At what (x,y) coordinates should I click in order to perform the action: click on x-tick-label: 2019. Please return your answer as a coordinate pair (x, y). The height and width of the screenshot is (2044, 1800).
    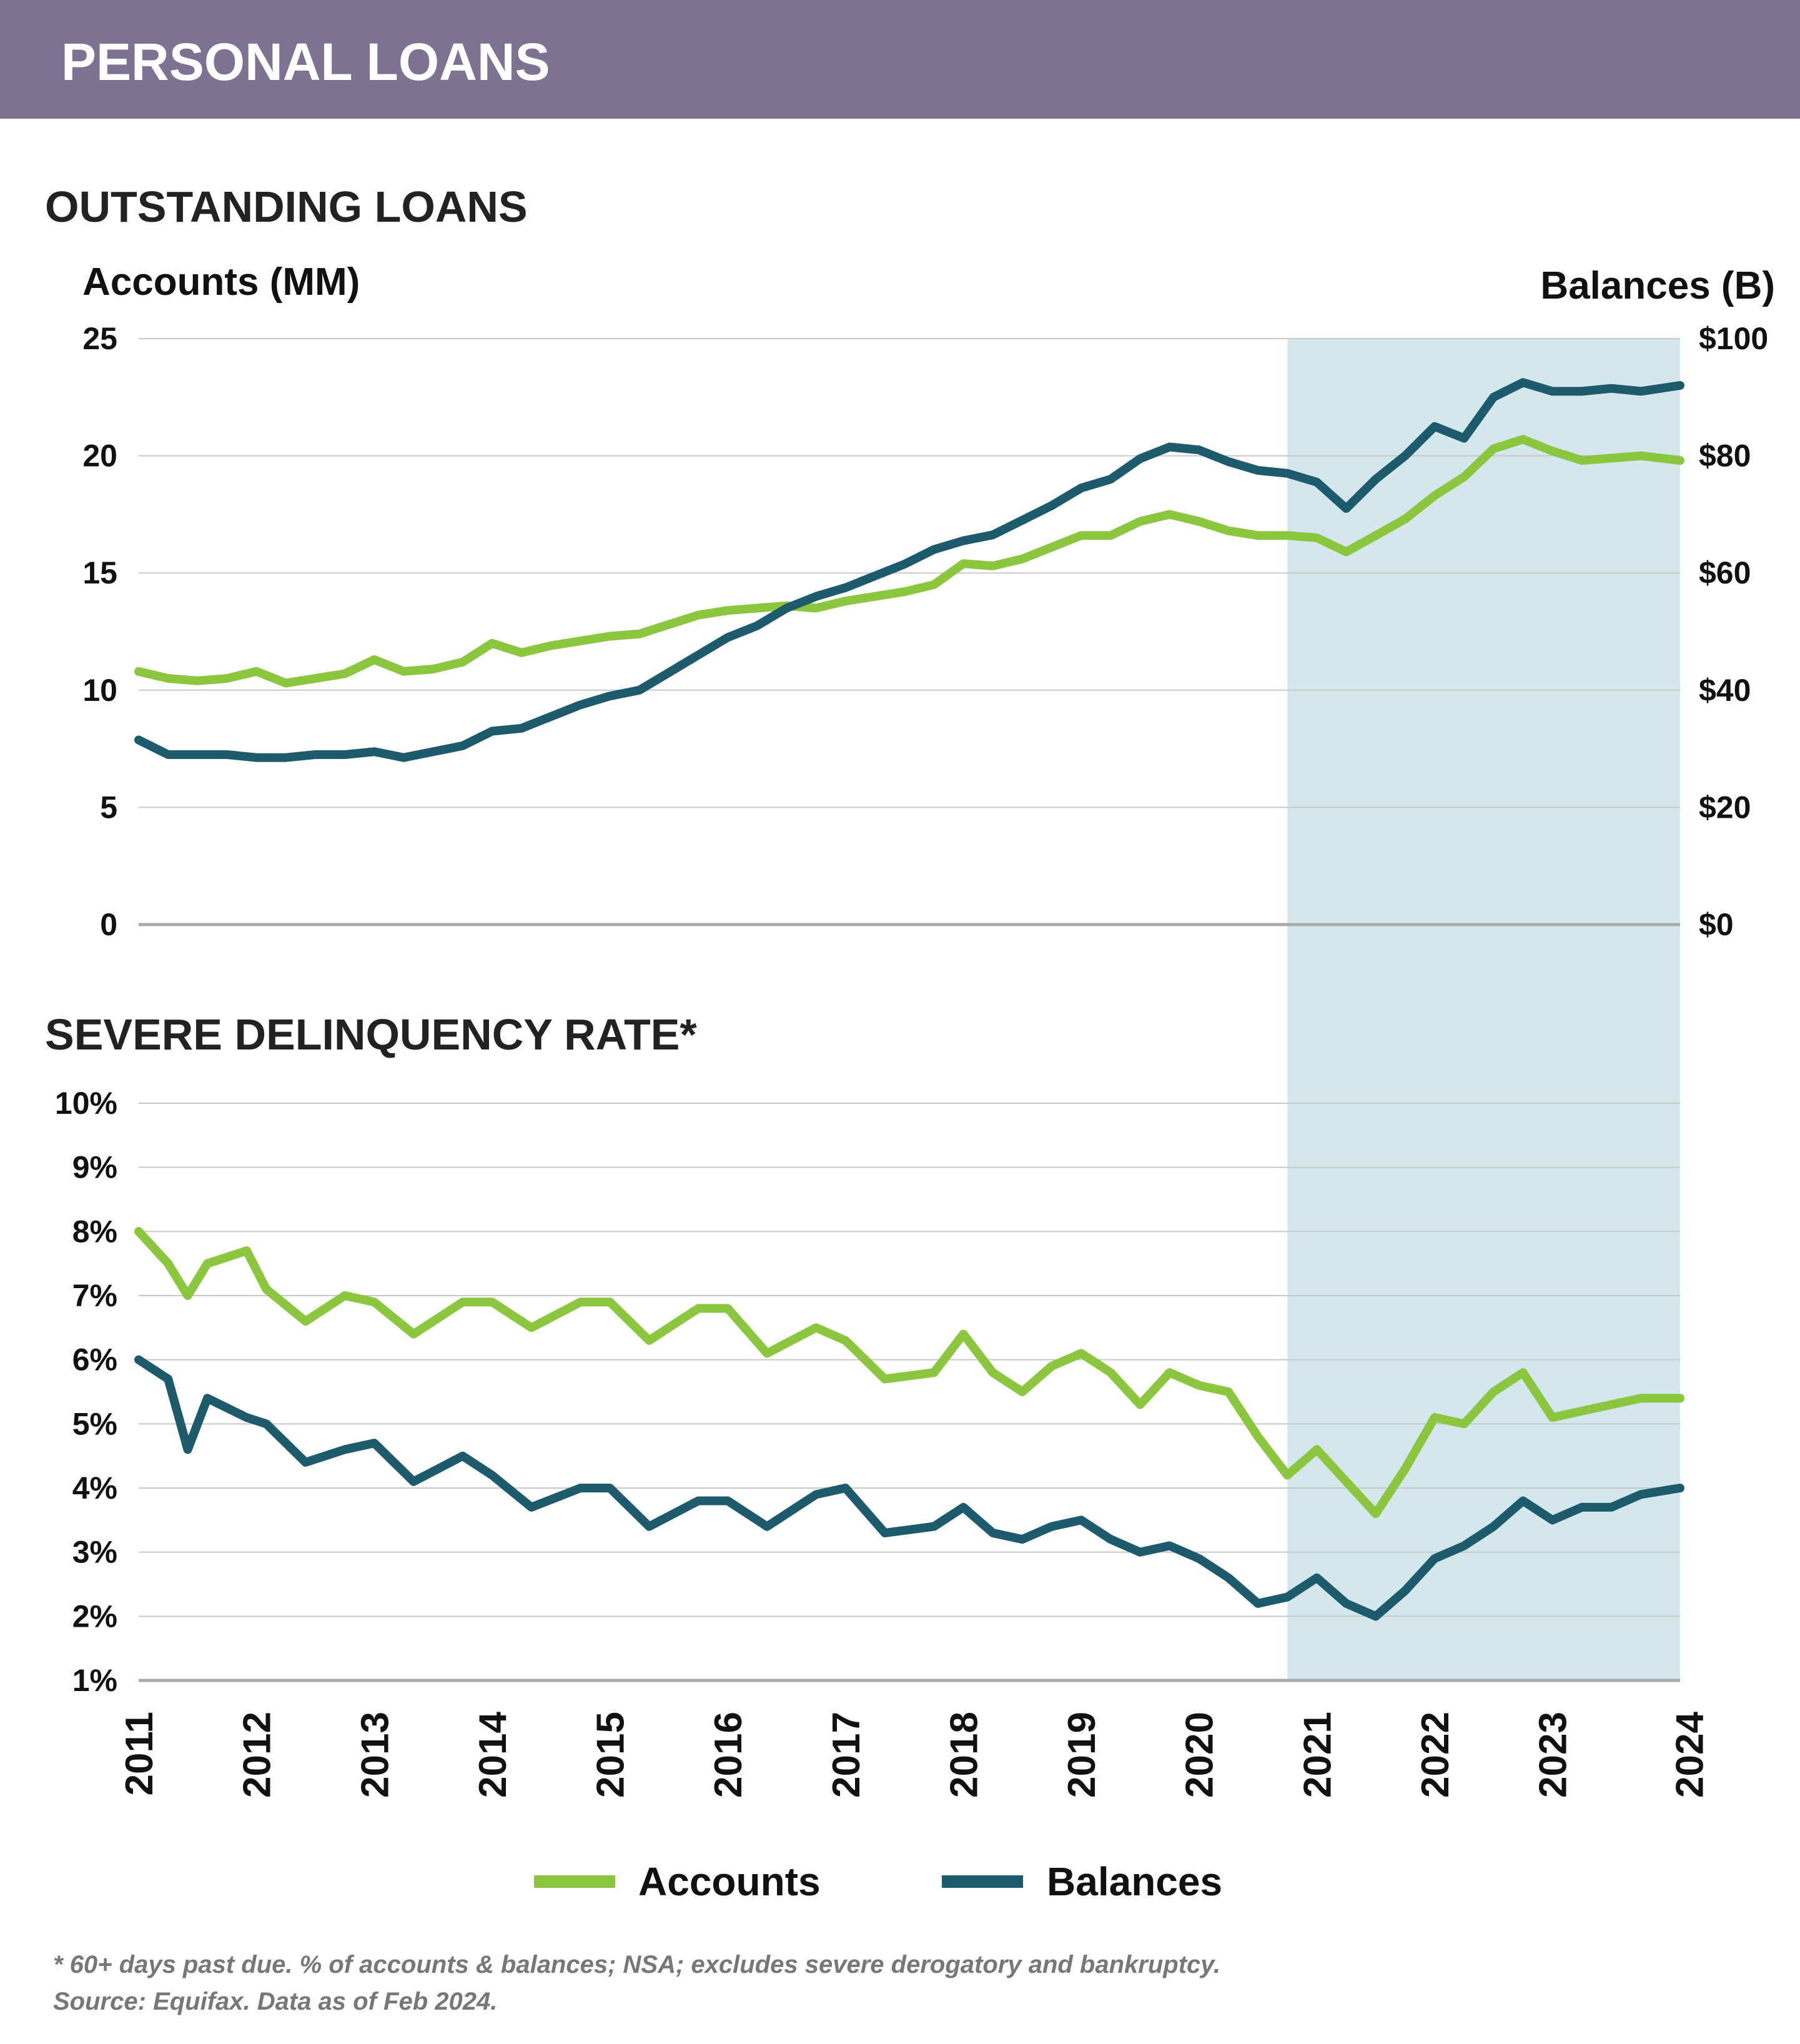
    Looking at the image, I should click on (1082, 1755).